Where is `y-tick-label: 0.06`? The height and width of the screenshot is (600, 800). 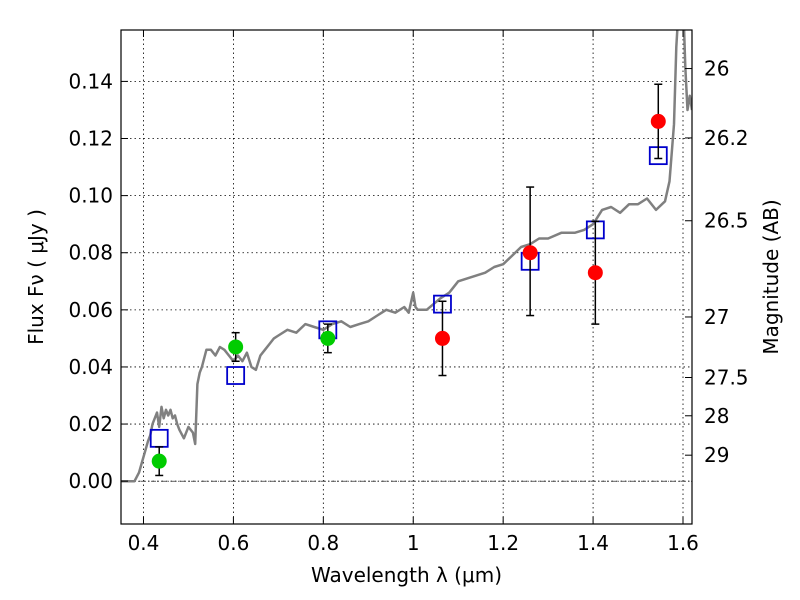 y-tick-label: 0.06 is located at coordinates (90, 310).